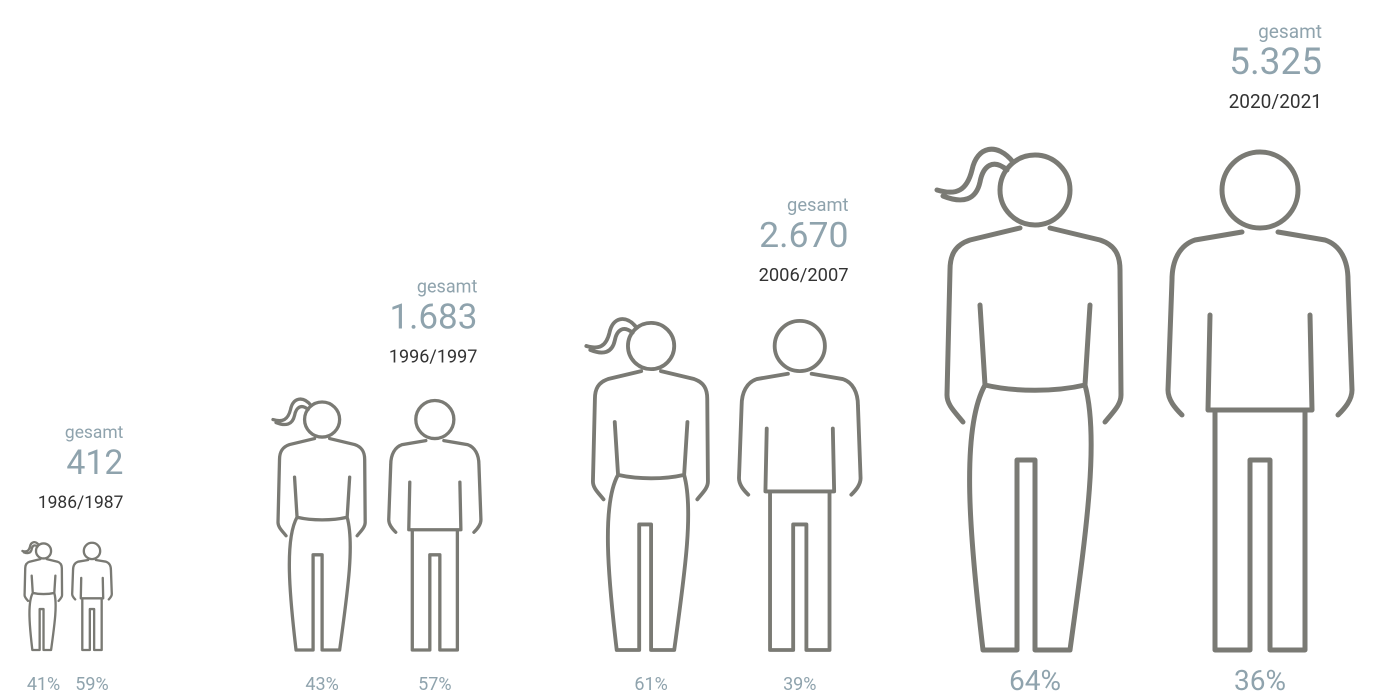  Describe the element at coordinates (43, 684) in the screenshot. I see `percent-label: 41%` at that location.